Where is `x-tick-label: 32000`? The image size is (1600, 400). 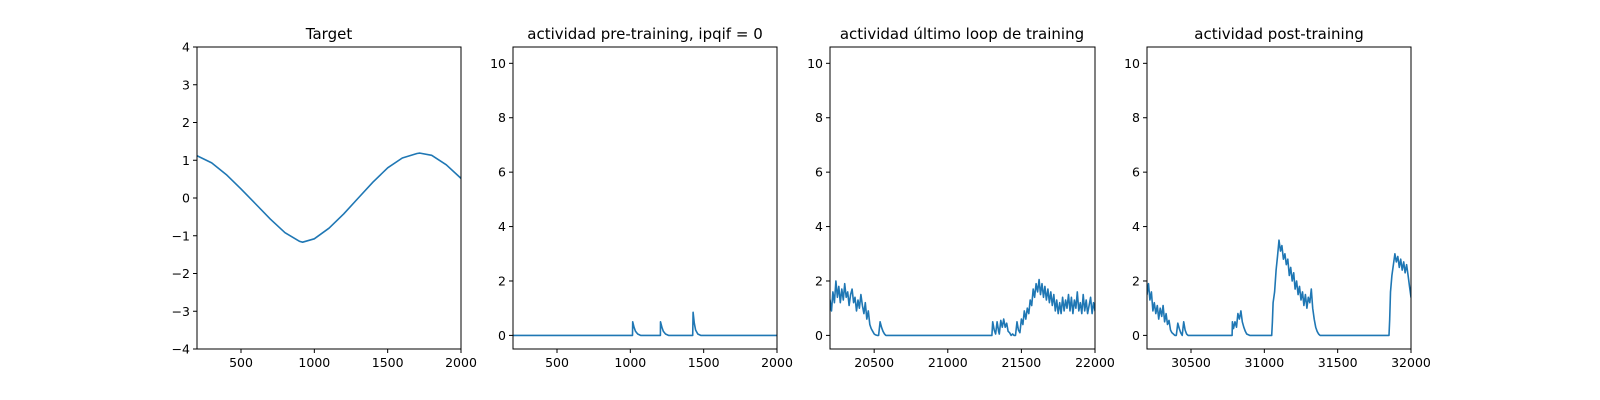
x-tick-label: 32000 is located at coordinates (1411, 362).